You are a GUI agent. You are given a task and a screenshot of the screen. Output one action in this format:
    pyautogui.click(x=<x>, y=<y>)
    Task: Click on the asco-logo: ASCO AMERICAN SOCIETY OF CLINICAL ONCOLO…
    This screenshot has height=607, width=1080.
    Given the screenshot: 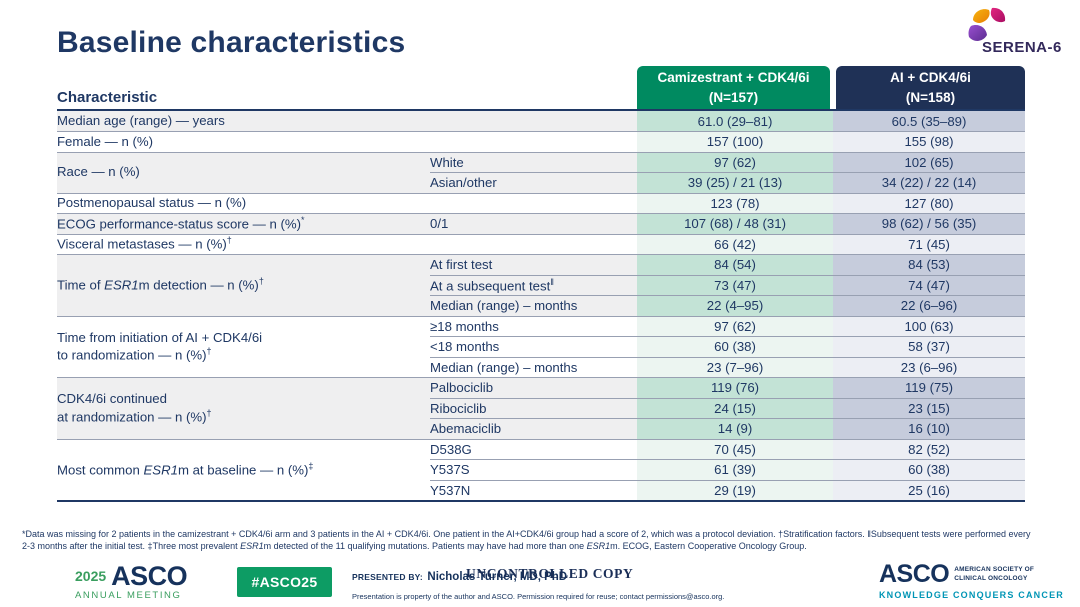 What is the action you would take?
    pyautogui.click(x=971, y=580)
    